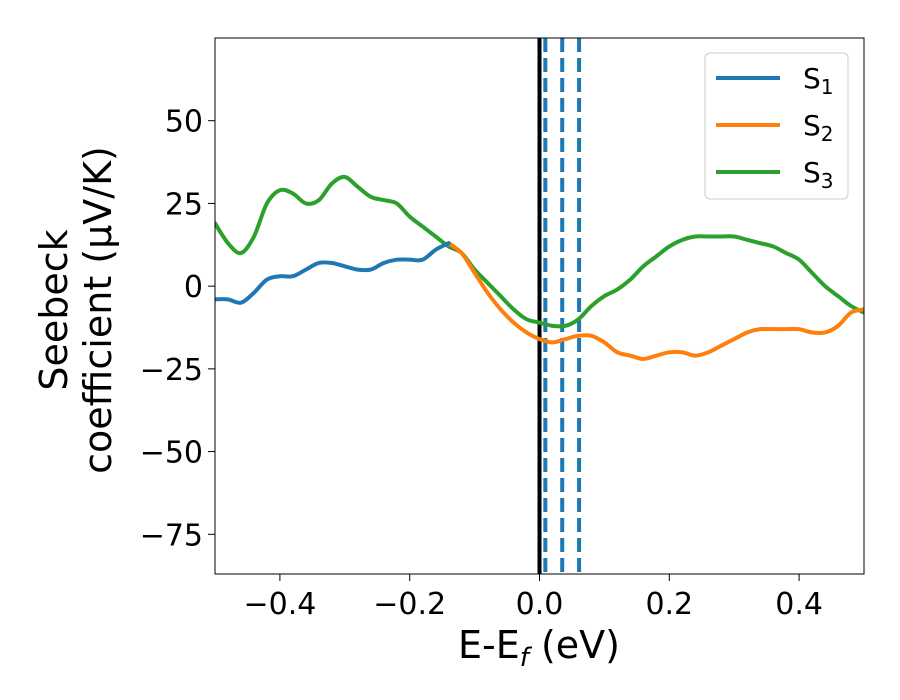  What do you see at coordinates (177, 329) in the screenshot?
I see `y-axis: 50 25 0 −25 −50 −75` at bounding box center [177, 329].